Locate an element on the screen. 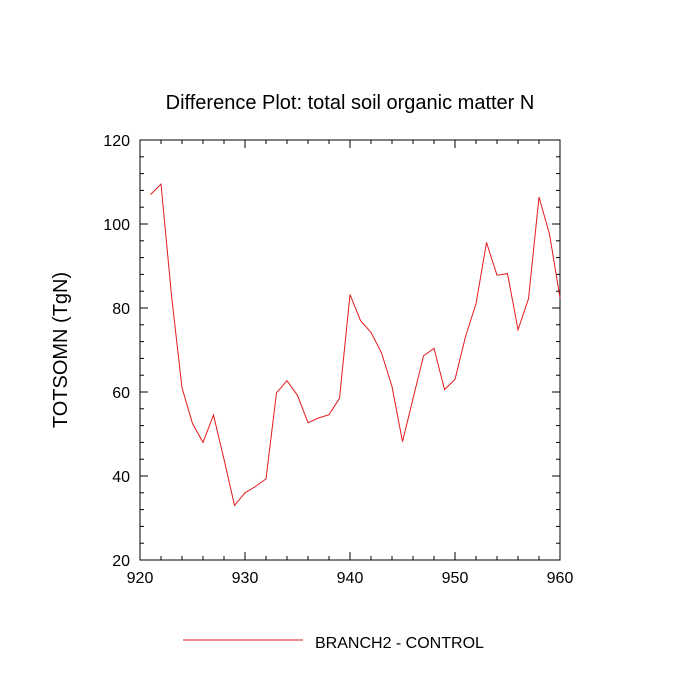 The height and width of the screenshot is (700, 700). legend-label: BRANCH2 - CONTROL is located at coordinates (399, 643).